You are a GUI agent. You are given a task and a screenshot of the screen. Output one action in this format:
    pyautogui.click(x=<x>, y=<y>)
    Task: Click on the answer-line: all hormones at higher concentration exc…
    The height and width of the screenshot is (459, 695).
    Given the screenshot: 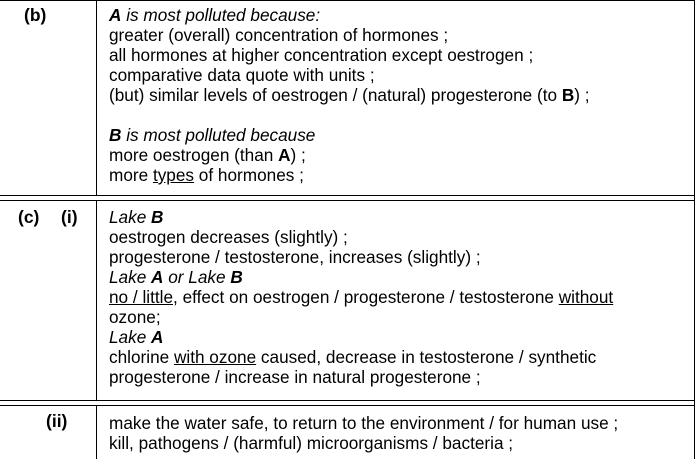 What is the action you would take?
    pyautogui.click(x=321, y=55)
    